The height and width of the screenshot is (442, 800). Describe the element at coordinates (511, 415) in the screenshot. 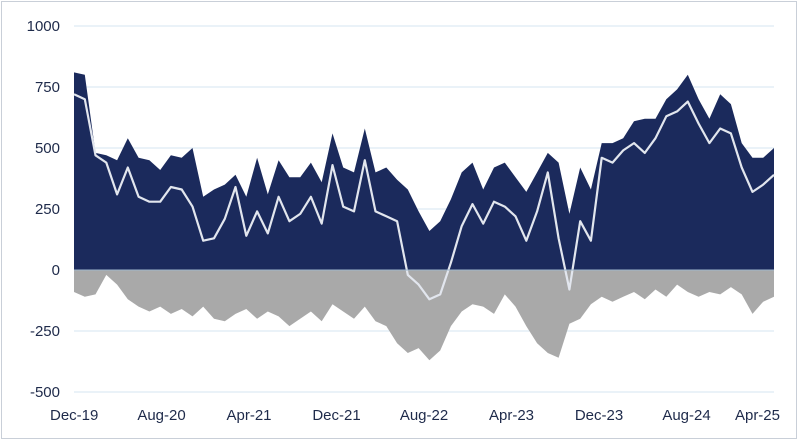

I see `x-tick-label: Apr-23` at that location.